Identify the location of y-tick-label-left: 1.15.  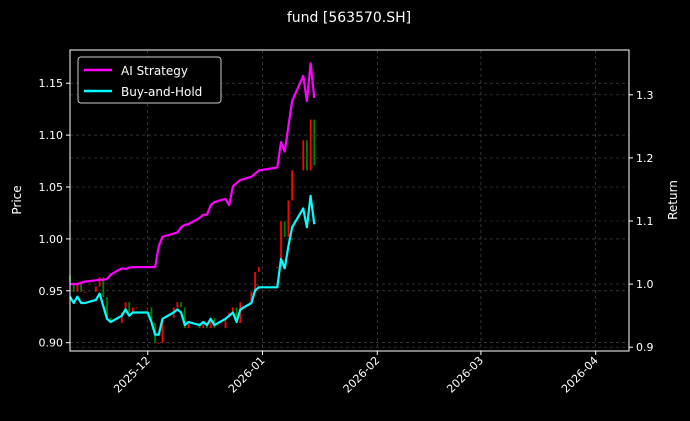
(51, 83).